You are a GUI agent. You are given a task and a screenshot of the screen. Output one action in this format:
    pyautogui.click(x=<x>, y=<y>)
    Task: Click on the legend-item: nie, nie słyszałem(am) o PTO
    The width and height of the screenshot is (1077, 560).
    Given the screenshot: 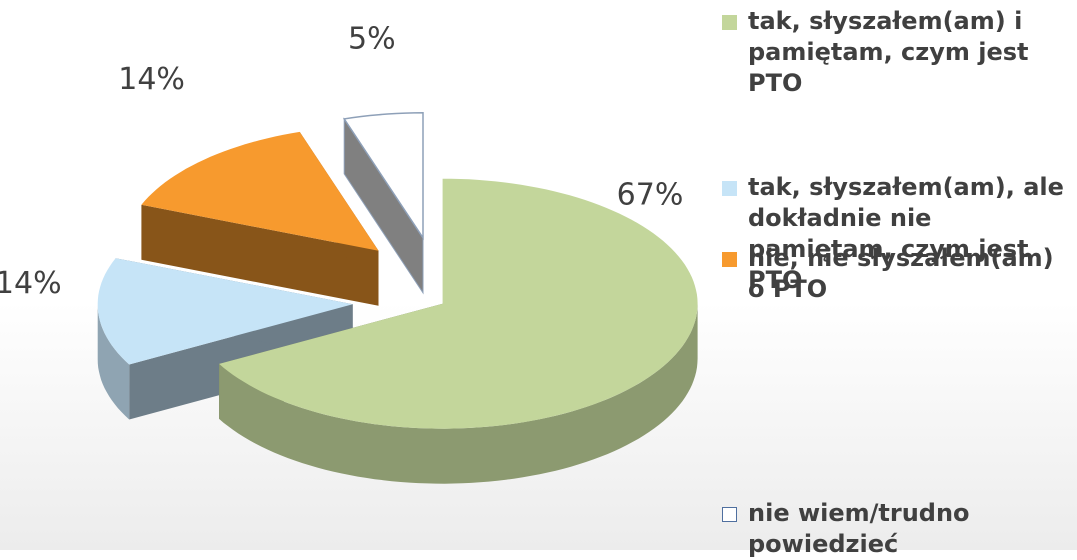 What is the action you would take?
    pyautogui.click(x=897, y=274)
    